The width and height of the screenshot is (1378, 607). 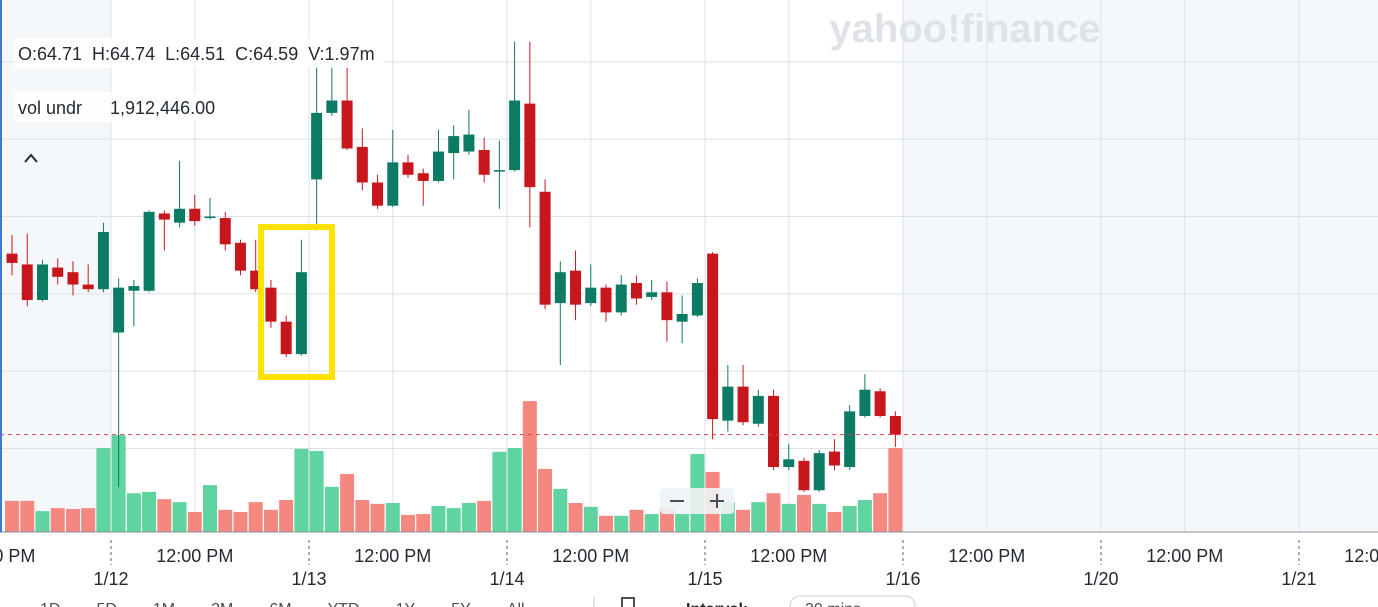 What do you see at coordinates (717, 501) in the screenshot?
I see `zoom-in` at bounding box center [717, 501].